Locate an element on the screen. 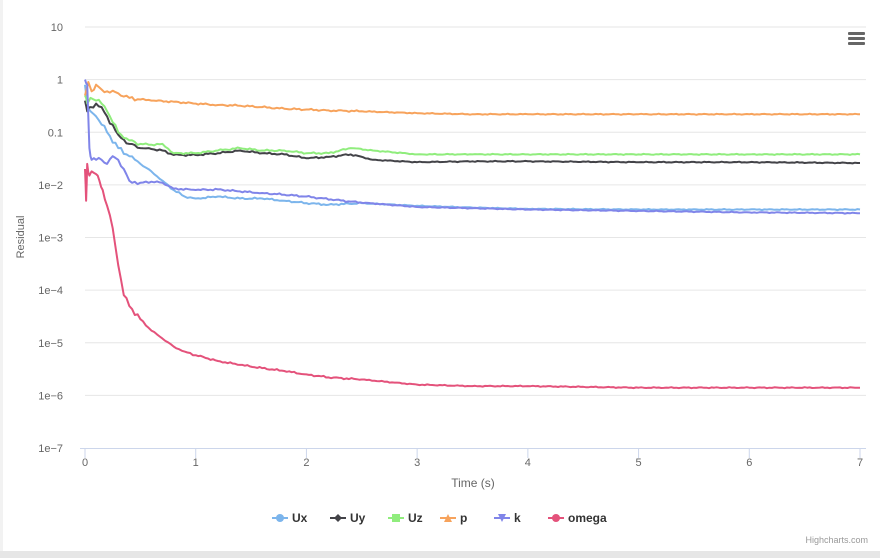  y-tick-label: 1e−4 is located at coordinates (50, 291).